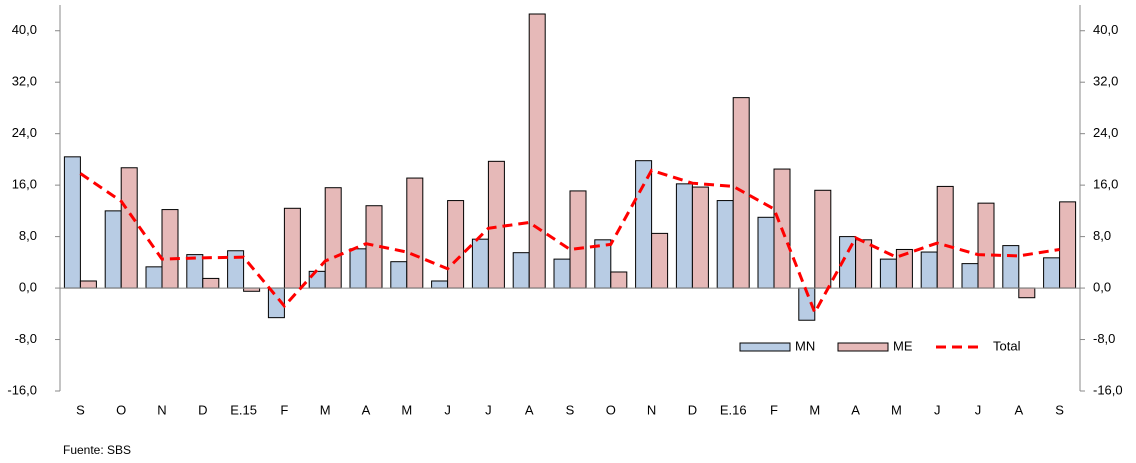 The width and height of the screenshot is (1136, 463). I want to click on source-note: Fuente: SBS, so click(97, 450).